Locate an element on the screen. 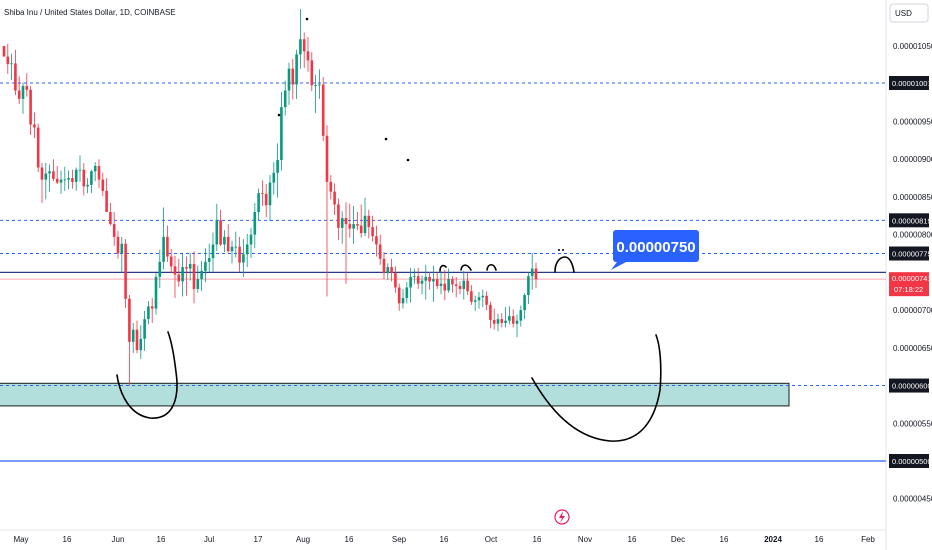 Image resolution: width=932 pixels, height=550 pixels. level-tag-5: 0.00000500 is located at coordinates (912, 461).